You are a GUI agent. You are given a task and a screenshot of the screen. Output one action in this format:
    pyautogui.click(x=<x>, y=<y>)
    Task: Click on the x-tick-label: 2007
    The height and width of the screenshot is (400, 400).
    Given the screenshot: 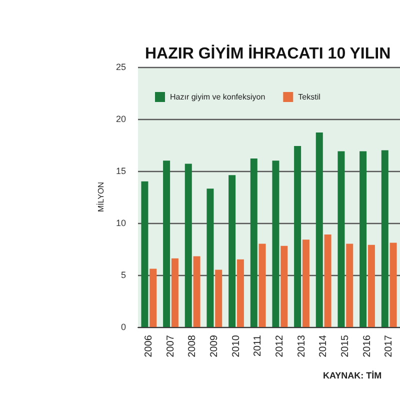 What is the action you would take?
    pyautogui.click(x=170, y=346)
    